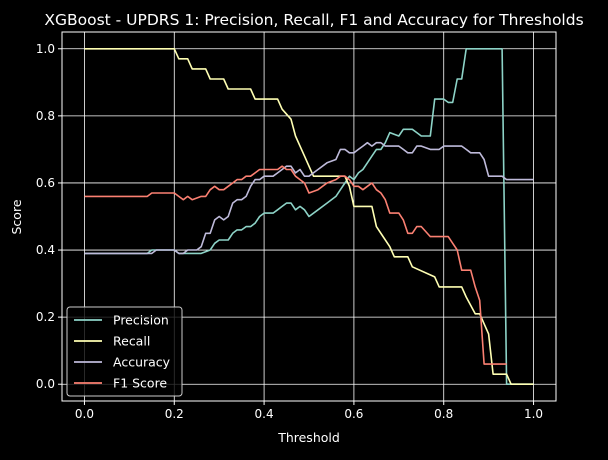 Image resolution: width=608 pixels, height=460 pixels. I want to click on y-axis-label: Score, so click(16, 216).